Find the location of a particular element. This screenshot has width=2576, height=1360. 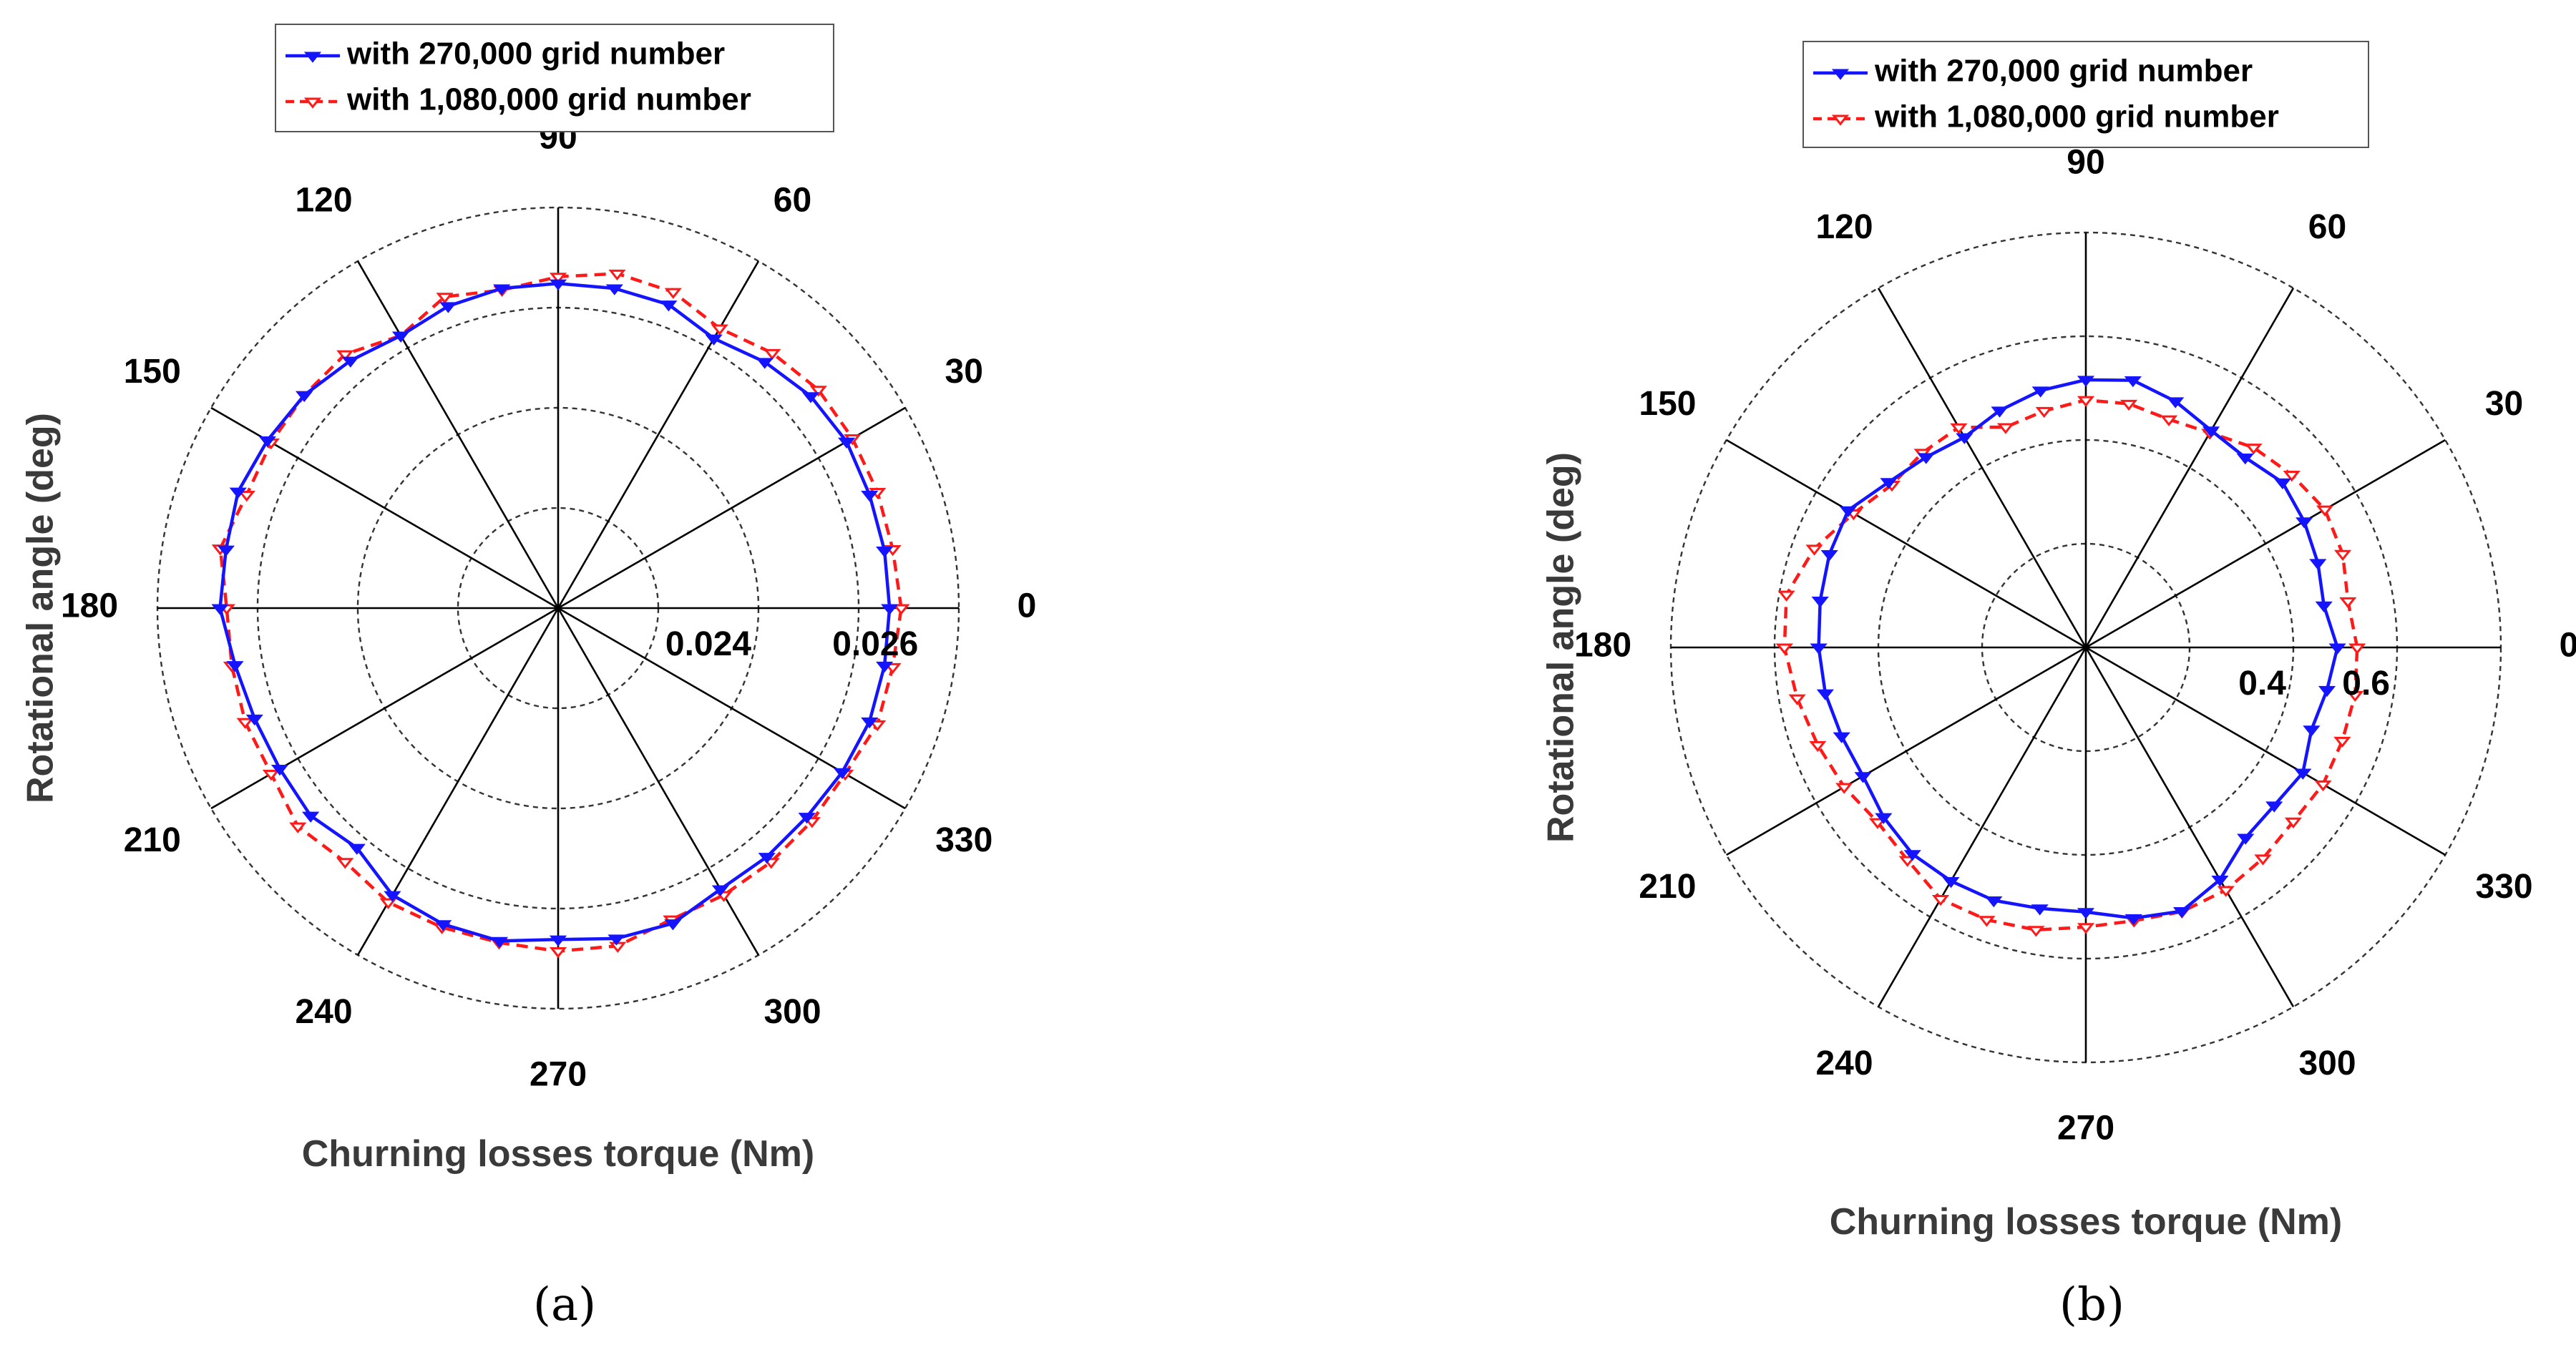

legend-entry-1080k-a: with 1,080,000 grid number is located at coordinates (518, 99).